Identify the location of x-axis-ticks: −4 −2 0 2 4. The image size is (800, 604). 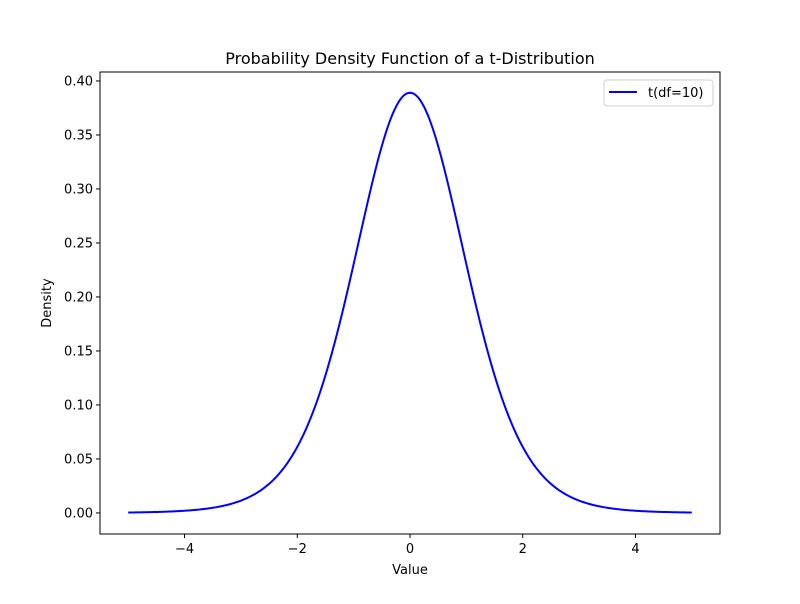
(407, 545).